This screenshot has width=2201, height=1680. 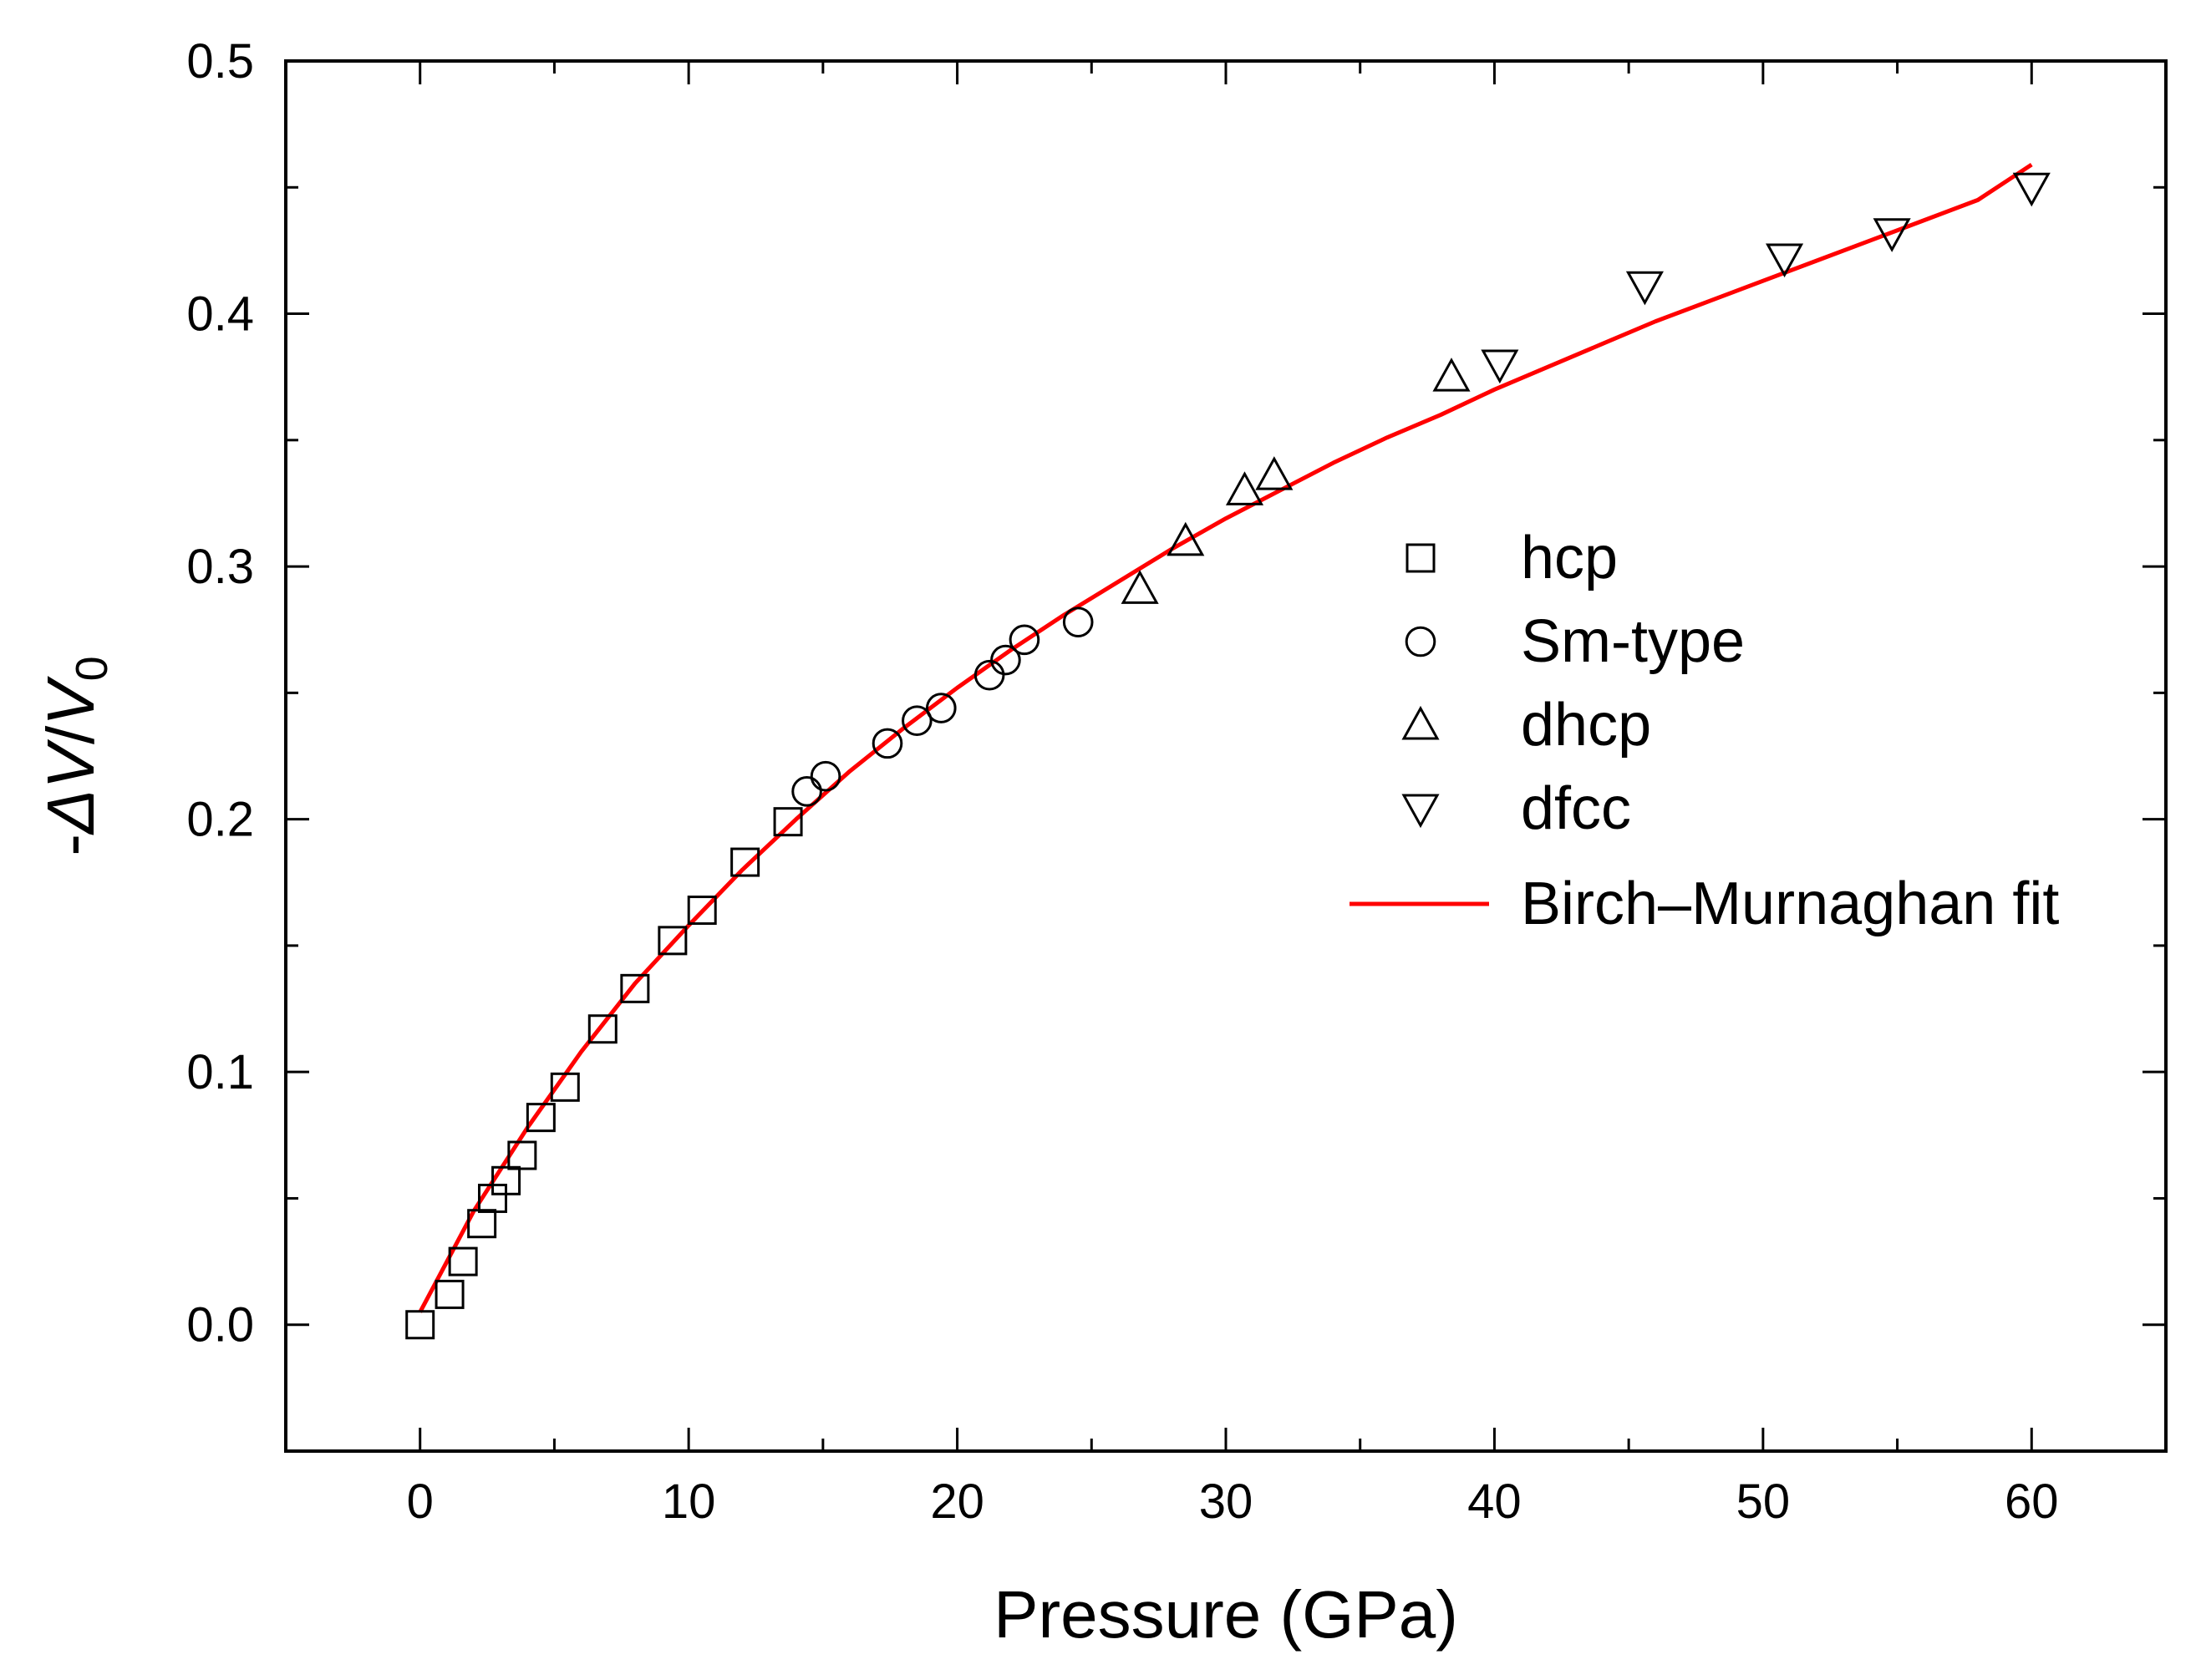 I want to click on x-tick-label: 0, so click(x=421, y=1501).